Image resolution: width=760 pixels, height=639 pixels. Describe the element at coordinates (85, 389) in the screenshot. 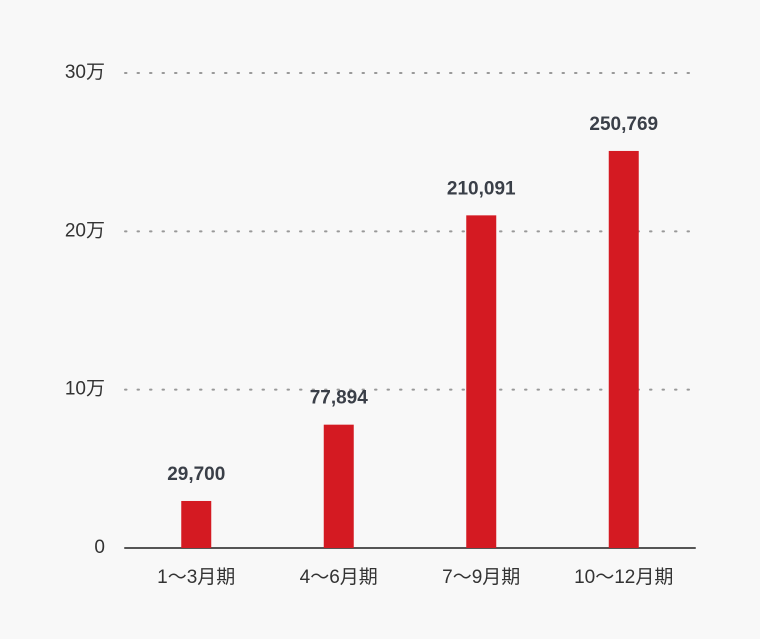

I see `y-tick-label: 10万` at that location.